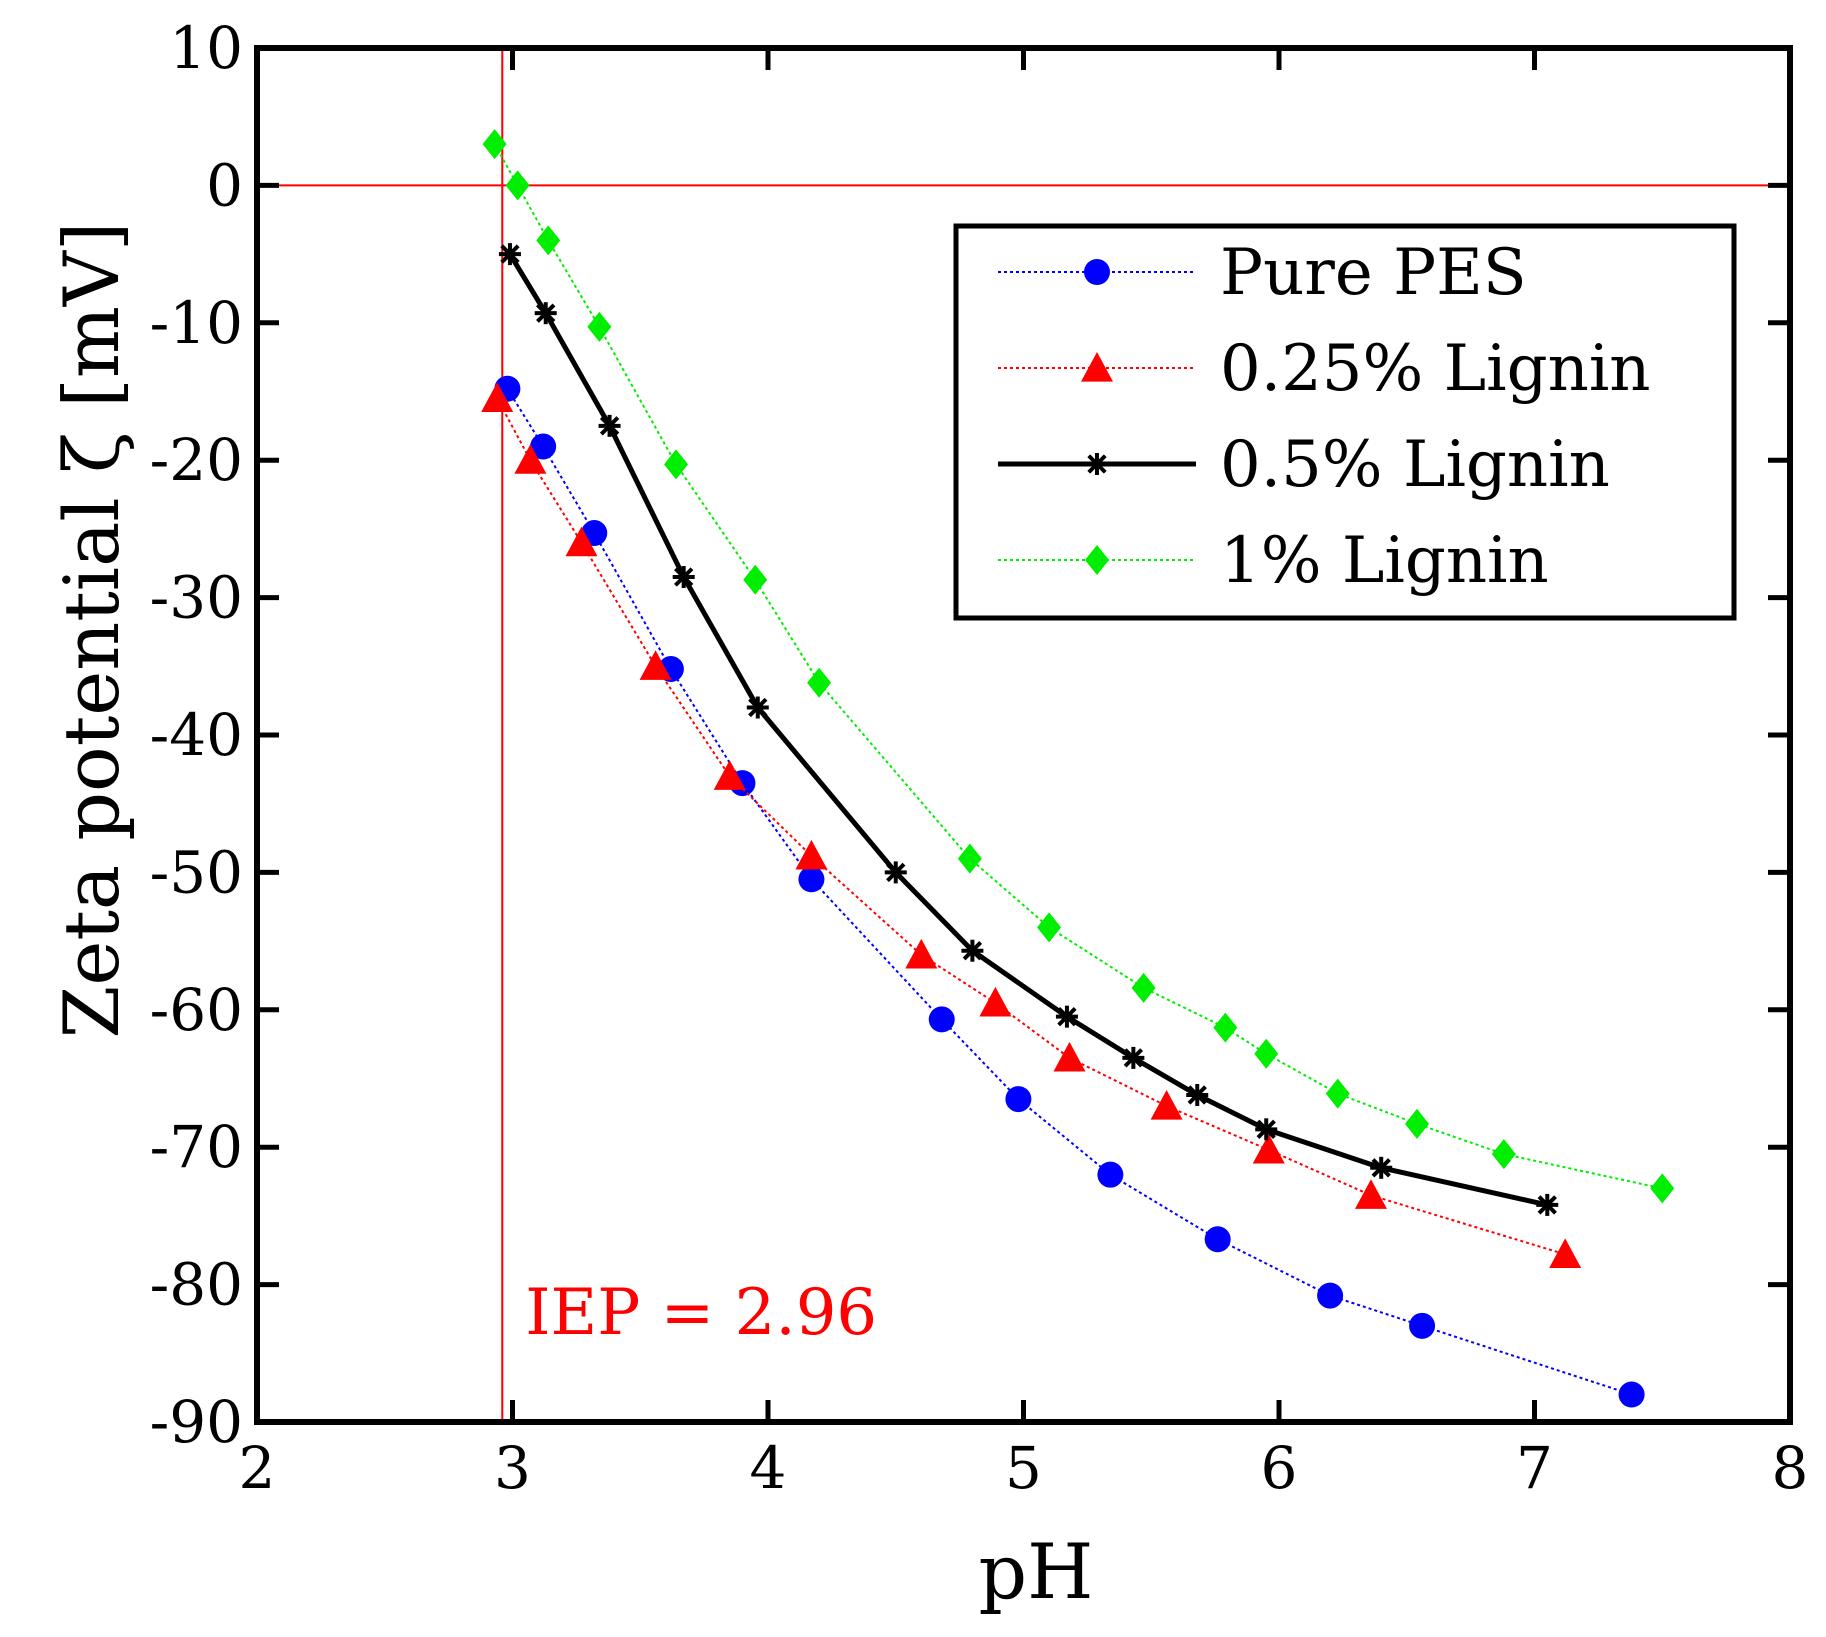 The image size is (1826, 1637). Describe the element at coordinates (196, 460) in the screenshot. I see `y-tick-label: -20` at that location.